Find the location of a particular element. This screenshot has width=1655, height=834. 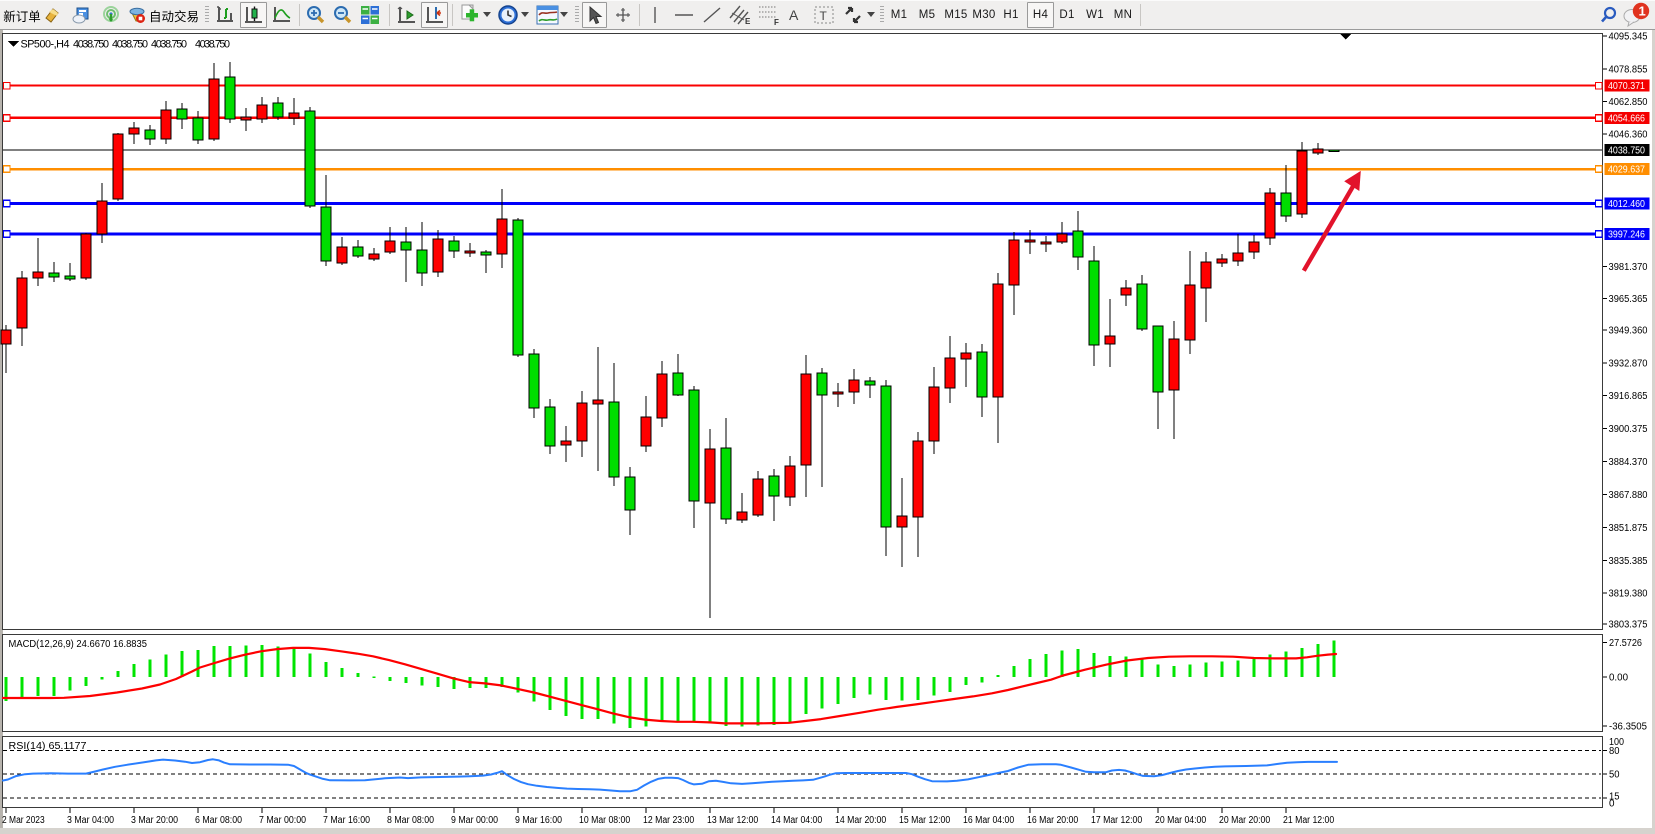

svg-text: 13 Mar 12:00 is located at coordinates (733, 820).